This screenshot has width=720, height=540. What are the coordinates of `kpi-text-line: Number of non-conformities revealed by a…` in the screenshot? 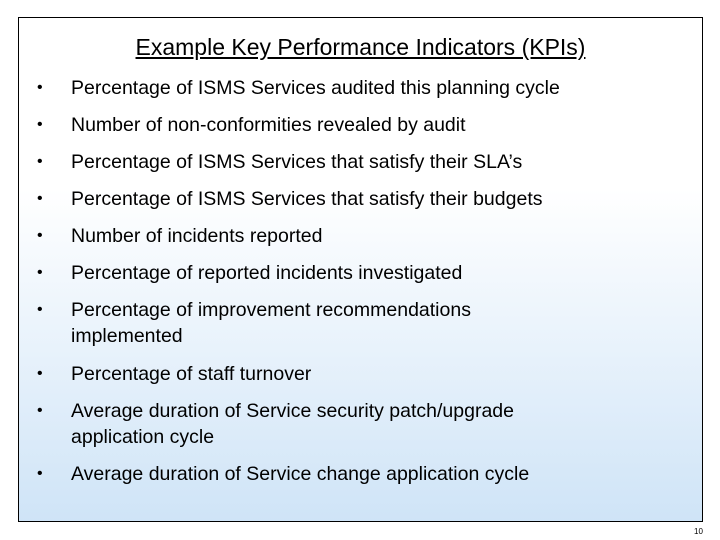 It's located at (268, 125).